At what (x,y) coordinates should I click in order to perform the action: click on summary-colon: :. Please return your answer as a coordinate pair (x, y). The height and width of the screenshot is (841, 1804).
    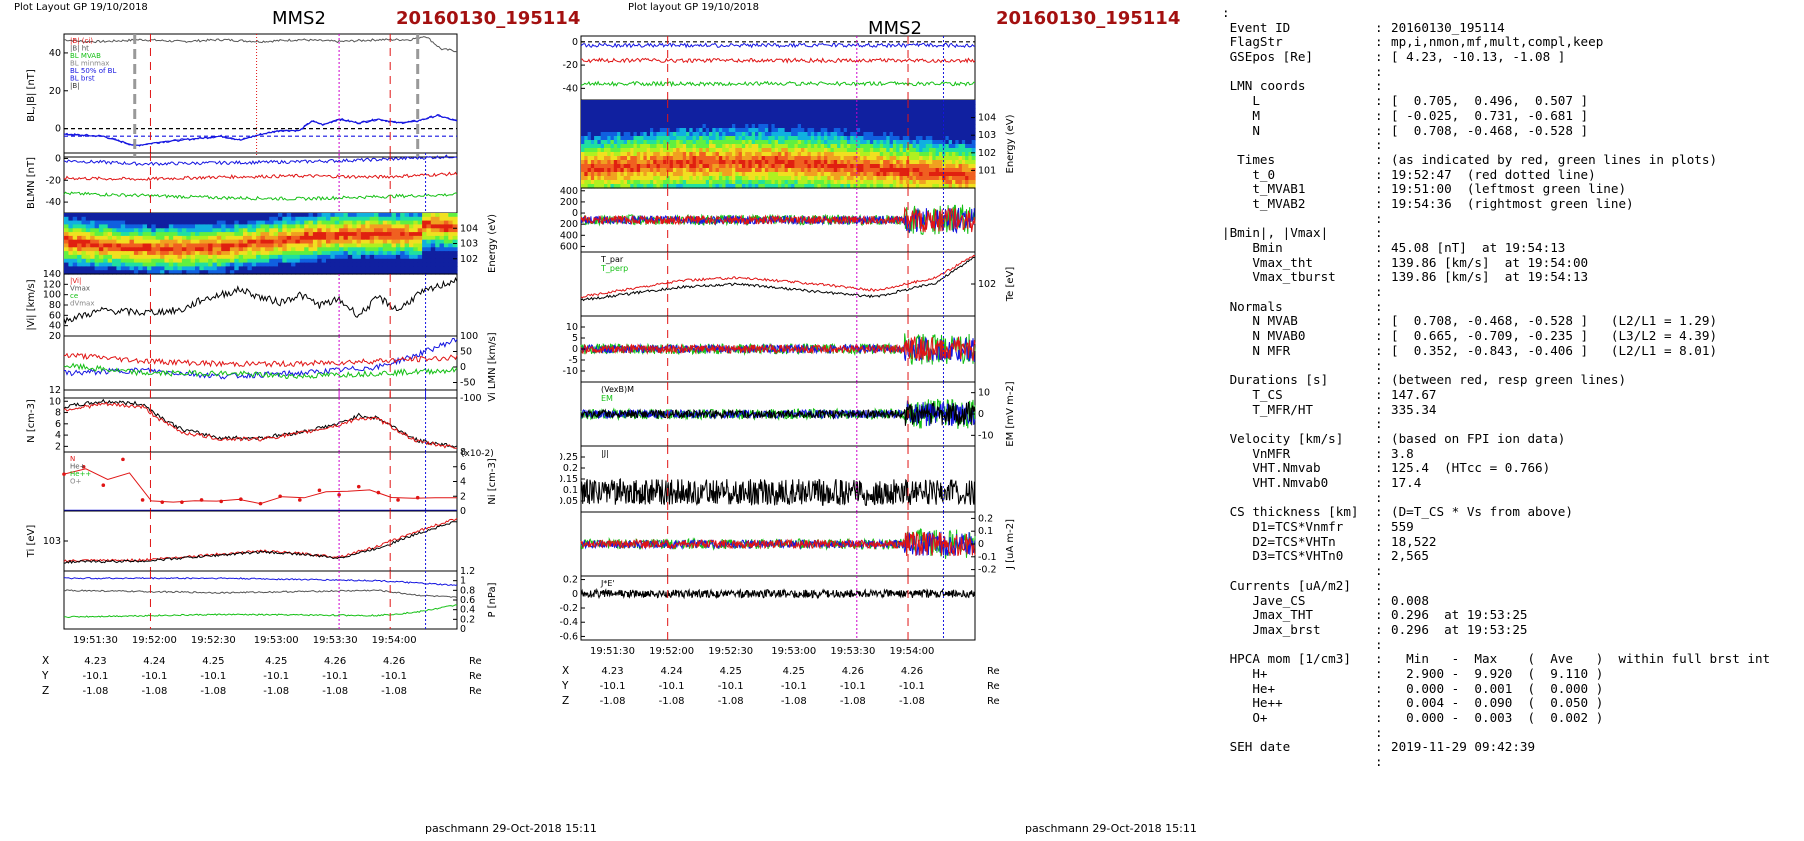
    Looking at the image, I should click on (1379, 556).